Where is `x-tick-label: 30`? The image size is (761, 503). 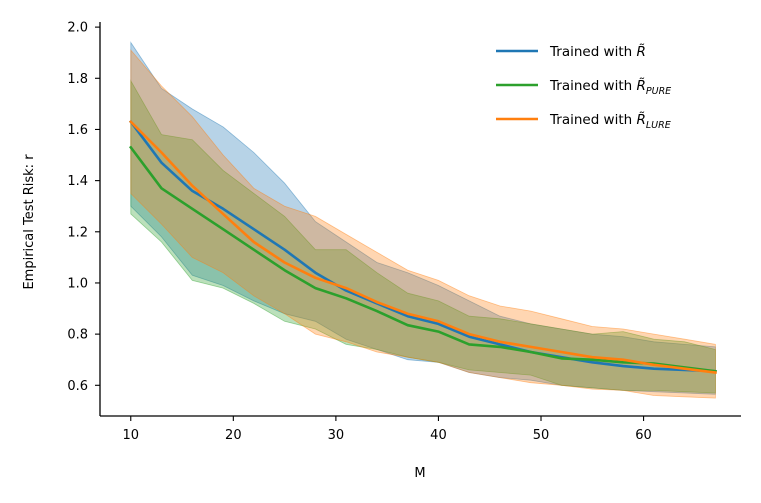
x-tick-label: 30 is located at coordinates (336, 435).